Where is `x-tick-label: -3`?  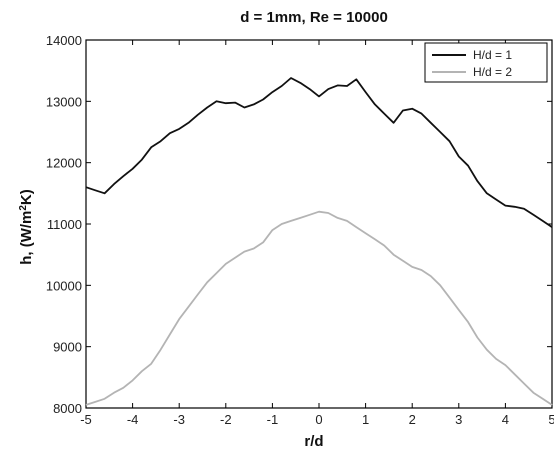 x-tick-label: -3 is located at coordinates (179, 419).